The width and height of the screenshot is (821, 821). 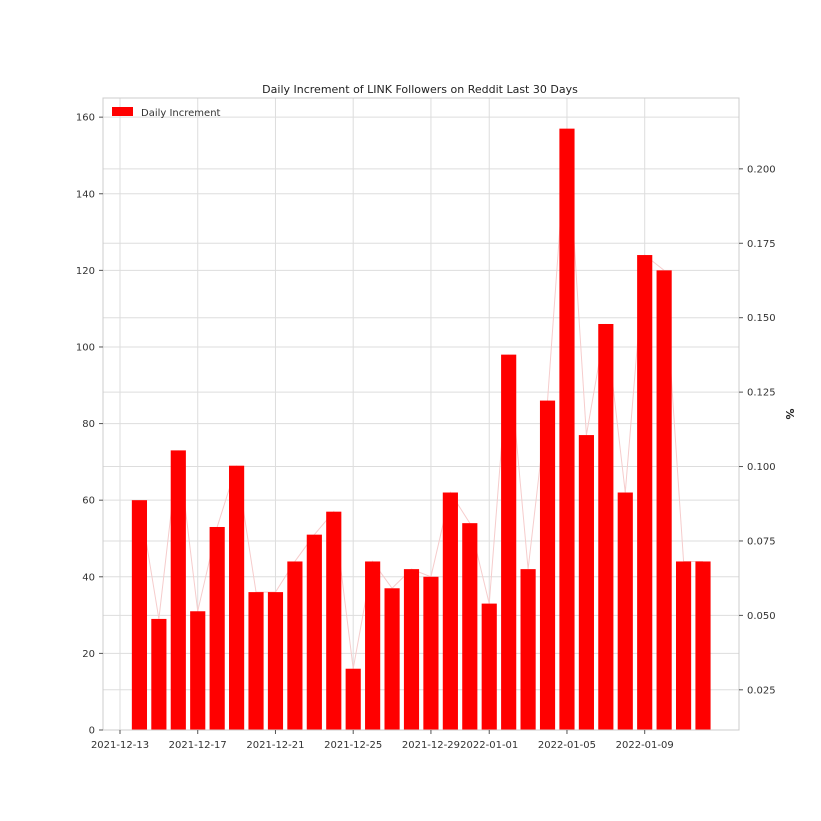 I want to click on x-tick-label: 2022-01-01, so click(x=489, y=745).